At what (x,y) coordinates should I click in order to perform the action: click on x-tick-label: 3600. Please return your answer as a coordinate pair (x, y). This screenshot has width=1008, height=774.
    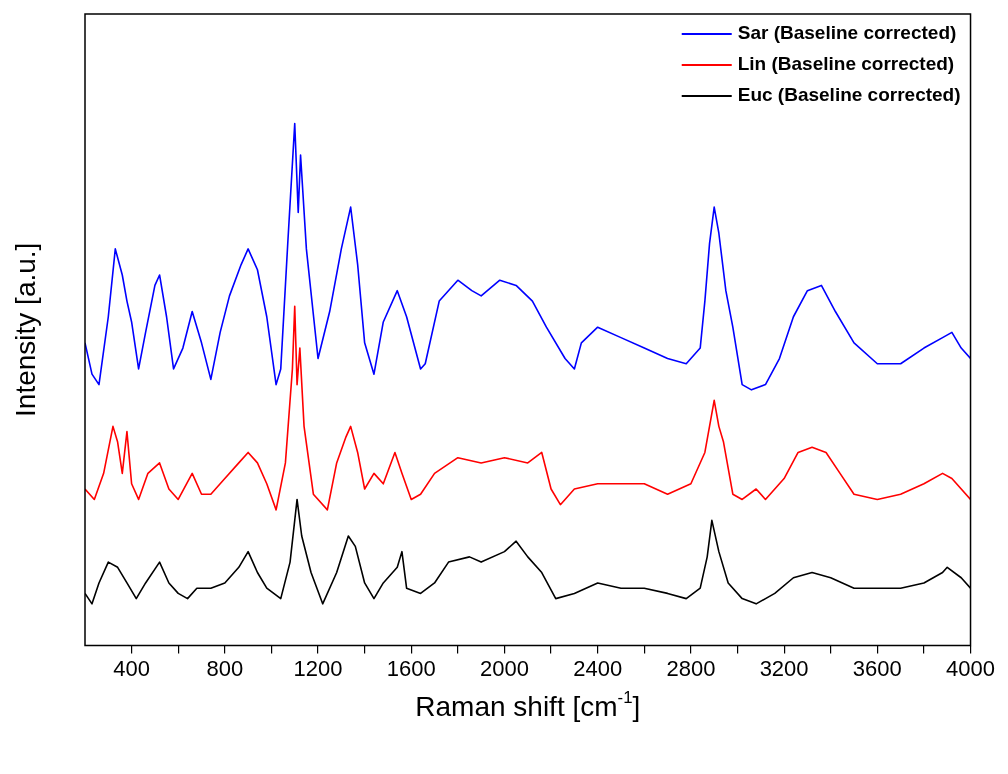
    Looking at the image, I should click on (877, 668).